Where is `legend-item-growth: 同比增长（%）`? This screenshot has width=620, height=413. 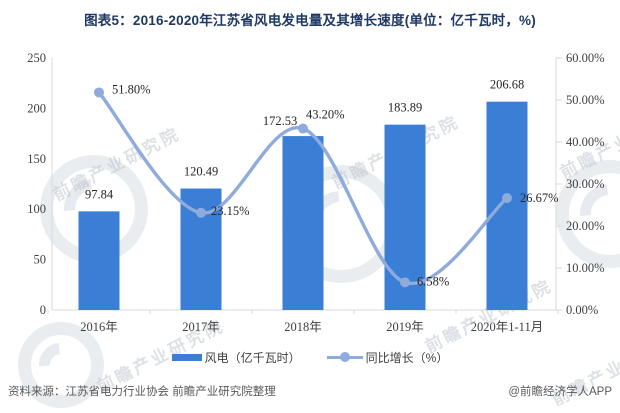 legend-item-growth: 同比增长（%） is located at coordinates (387, 357).